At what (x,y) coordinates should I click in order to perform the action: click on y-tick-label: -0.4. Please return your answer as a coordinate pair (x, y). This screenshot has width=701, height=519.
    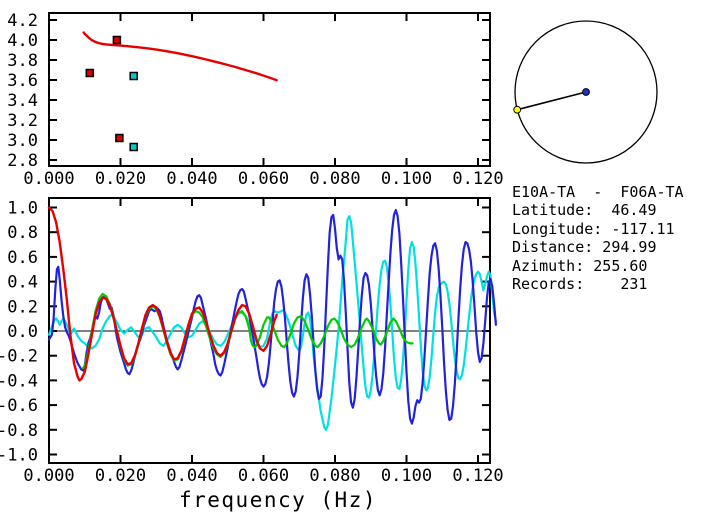
    Looking at the image, I should click on (19, 381).